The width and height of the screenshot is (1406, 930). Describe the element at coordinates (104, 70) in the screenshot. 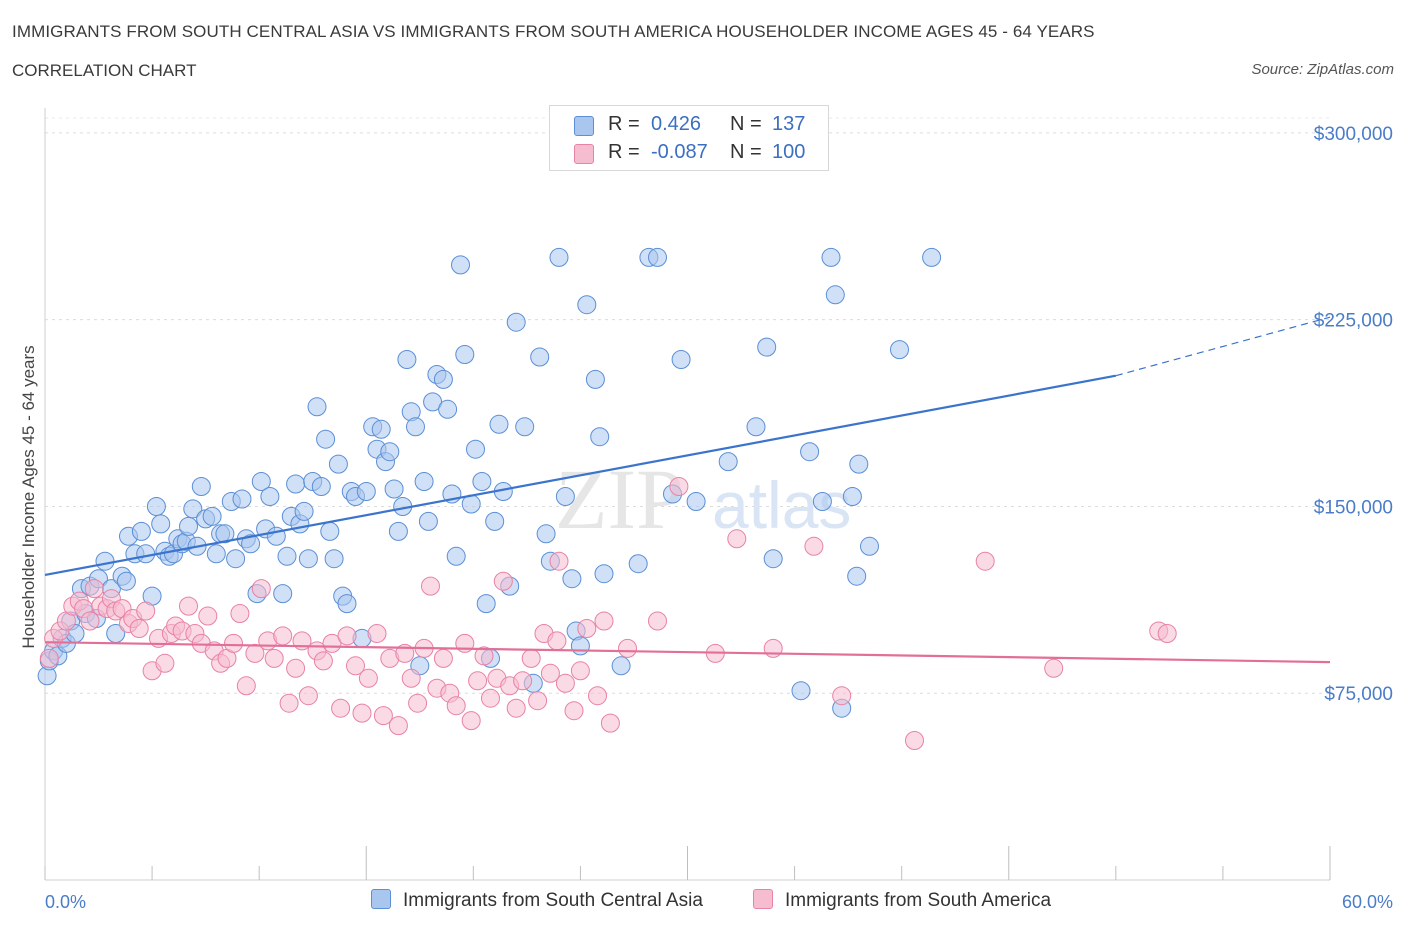

I see `chart-subtitle: CORRELATION CHART` at that location.